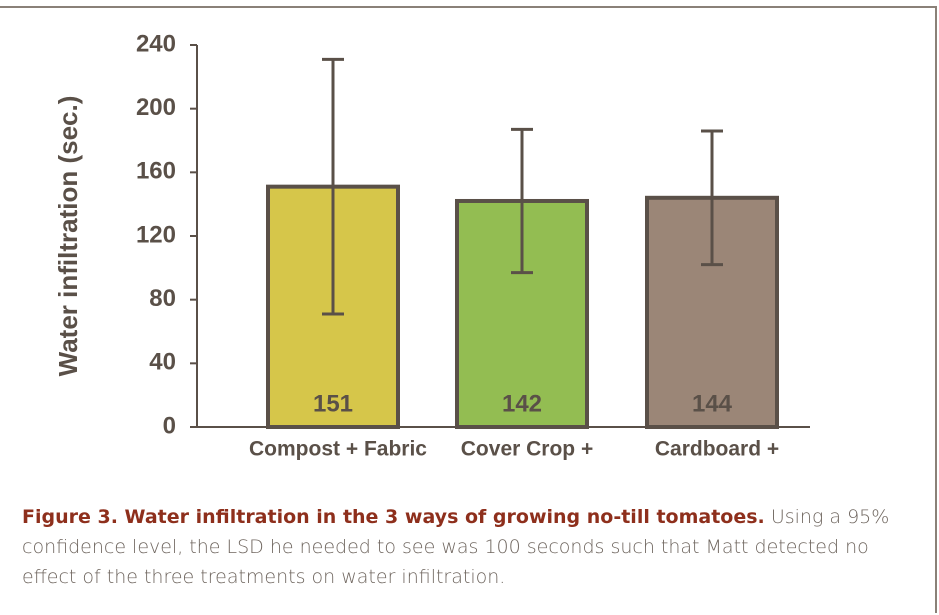 This screenshot has height=615, width=939. What do you see at coordinates (156, 171) in the screenshot?
I see `y-tick-label: 160` at bounding box center [156, 171].